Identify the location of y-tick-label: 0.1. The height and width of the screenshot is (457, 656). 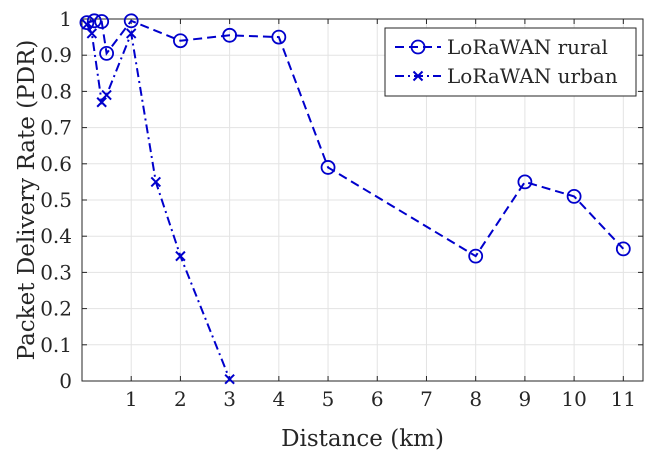
(56, 345).